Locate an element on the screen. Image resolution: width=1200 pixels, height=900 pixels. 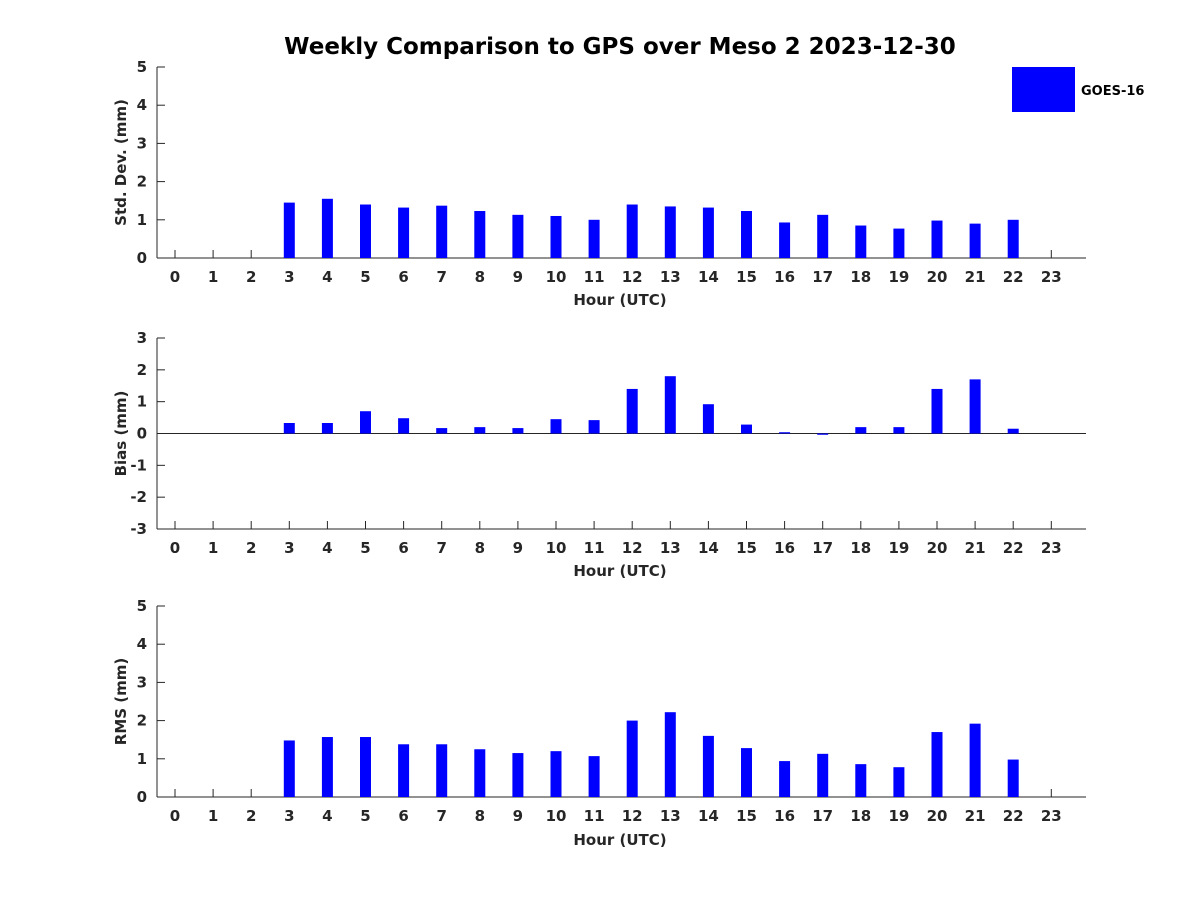
y-axis-label: RMS (mm) is located at coordinates (121, 701).